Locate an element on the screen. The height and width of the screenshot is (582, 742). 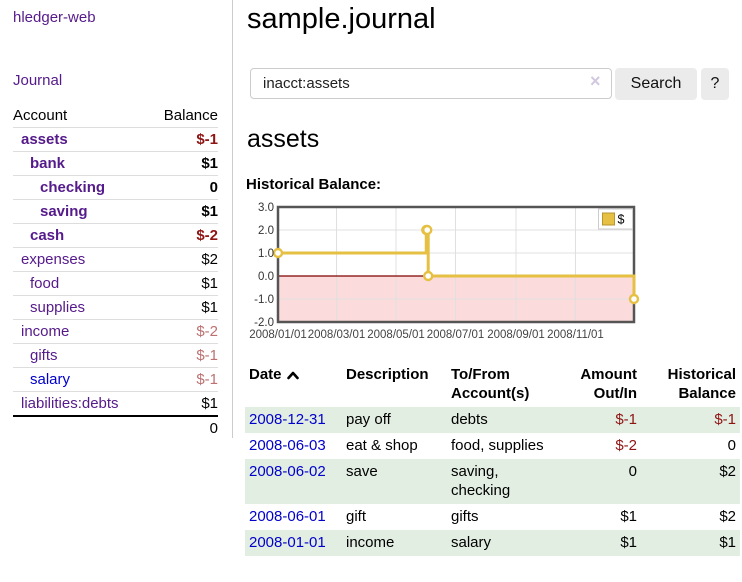
transaction-description: save is located at coordinates (362, 471).